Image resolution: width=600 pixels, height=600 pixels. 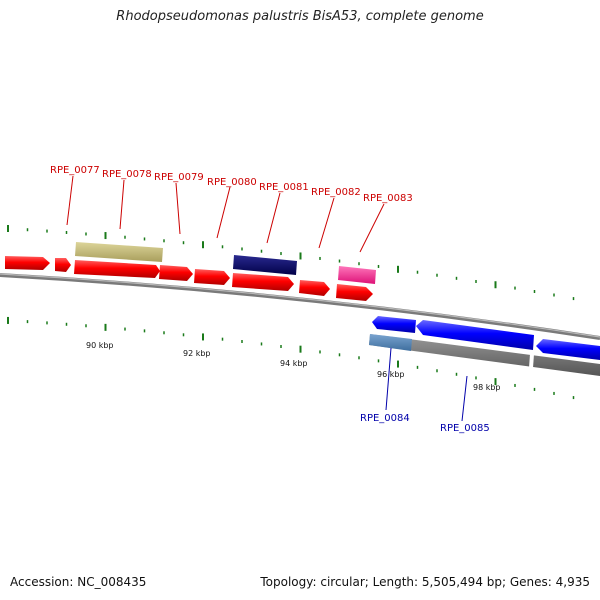 I want to click on scale-label-94: 94 kbp, so click(x=294, y=363).